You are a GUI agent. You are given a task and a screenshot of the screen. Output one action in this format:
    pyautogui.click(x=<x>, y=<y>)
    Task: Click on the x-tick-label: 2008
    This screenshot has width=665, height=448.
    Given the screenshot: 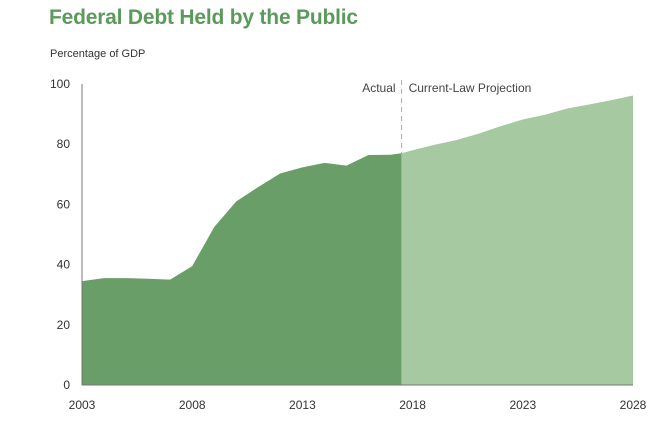 What is the action you would take?
    pyautogui.click(x=192, y=405)
    